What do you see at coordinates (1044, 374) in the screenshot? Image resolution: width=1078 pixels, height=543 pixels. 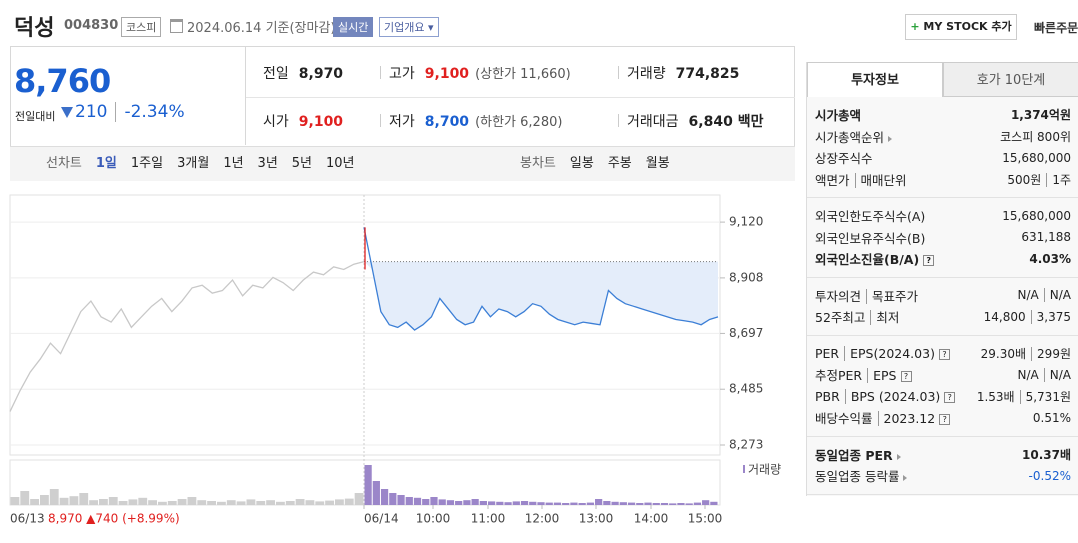 I see `info-value: N/A N/A` at bounding box center [1044, 374].